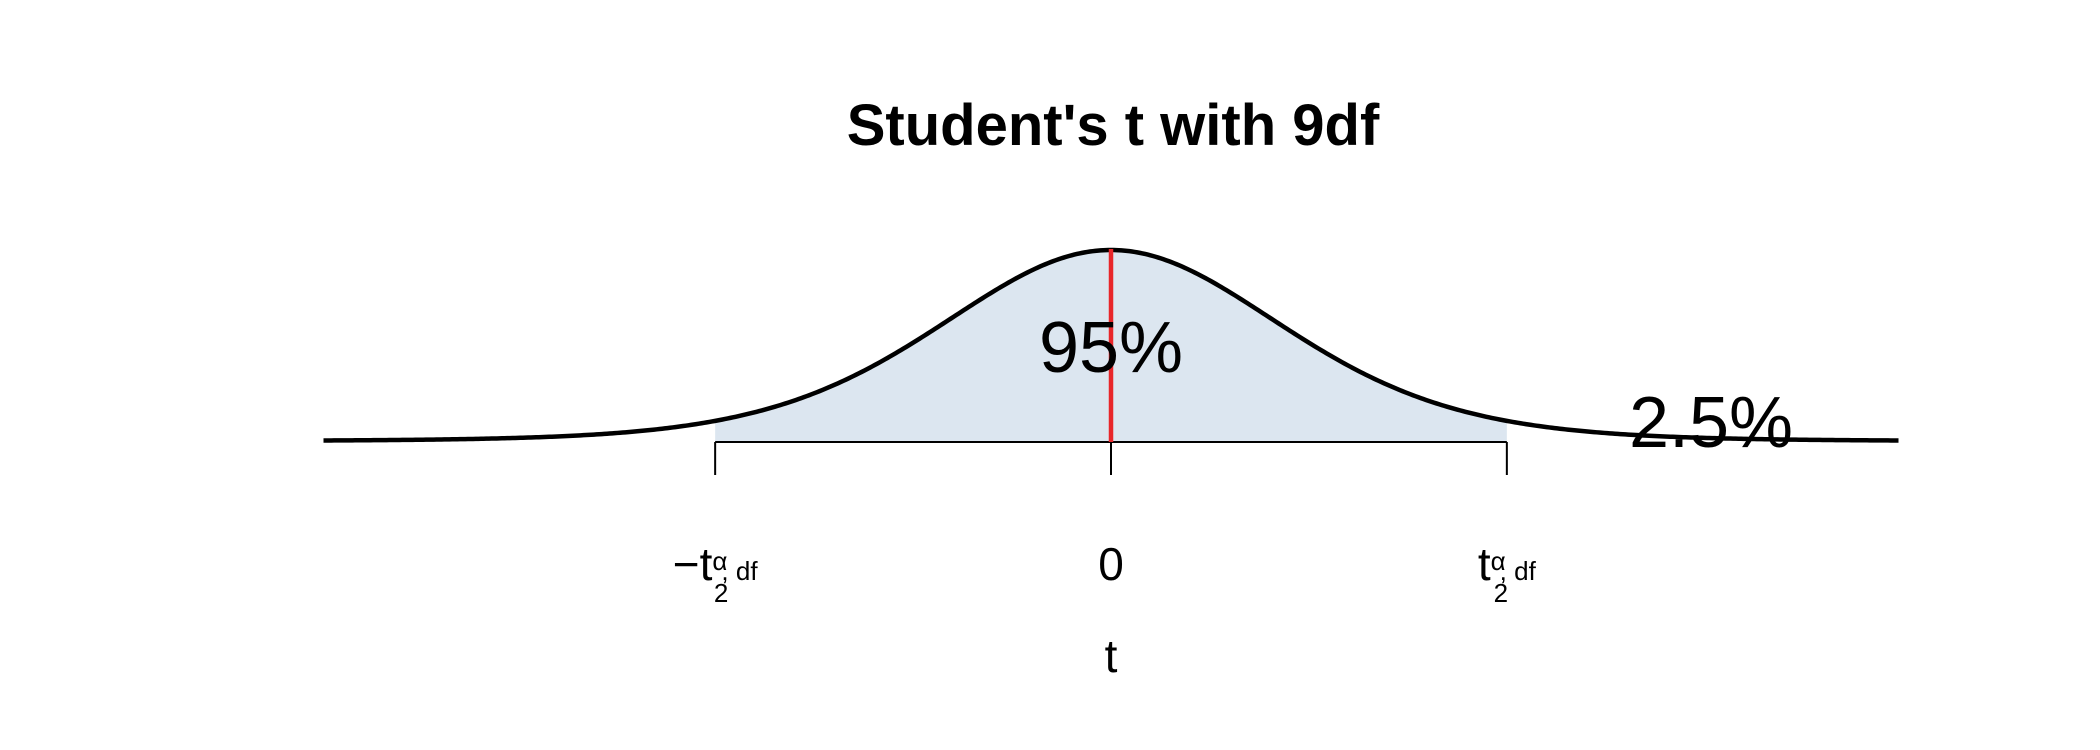 This screenshot has width=2100, height=750. I want to click on critical-value-label: −tα, df, so click(716, 564).